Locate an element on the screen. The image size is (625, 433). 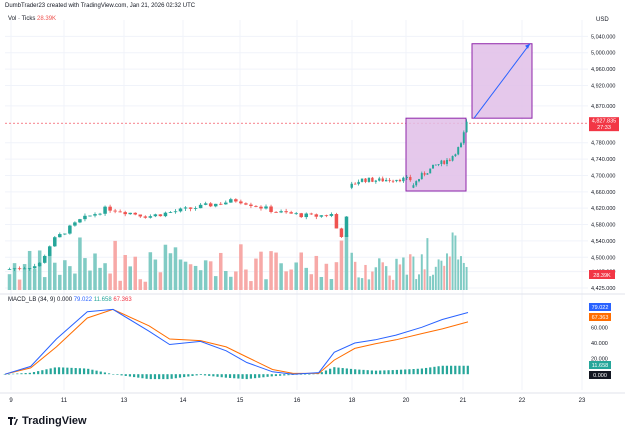
time-tick-label: 23 is located at coordinates (582, 401).